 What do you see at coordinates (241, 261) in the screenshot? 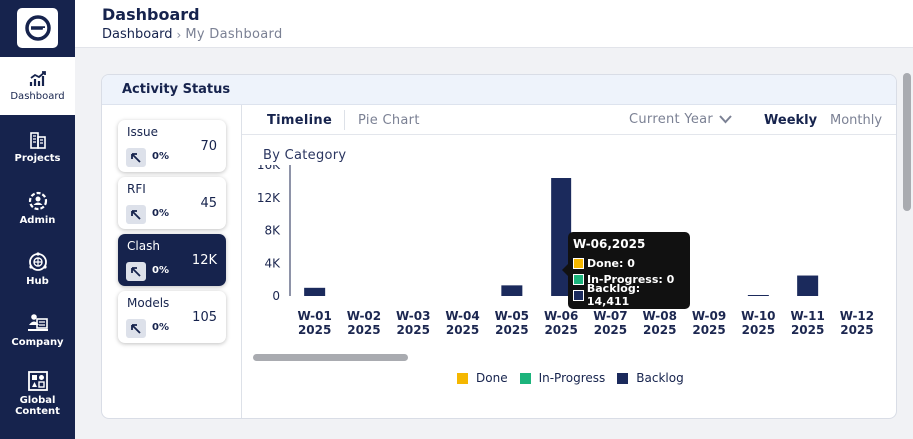
I see `panel-divider` at bounding box center [241, 261].